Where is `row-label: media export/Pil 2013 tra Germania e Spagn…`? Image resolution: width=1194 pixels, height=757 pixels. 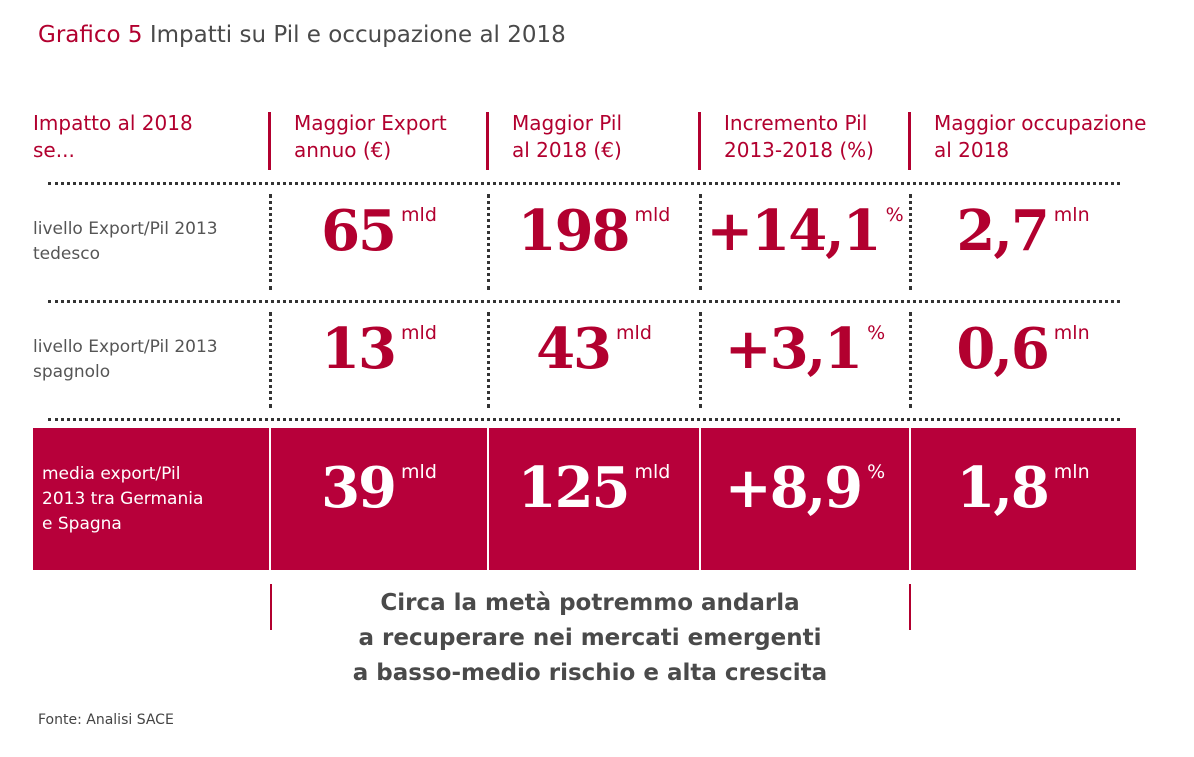 row-label: media export/Pil 2013 tra Germania e Spagn… is located at coordinates (122, 499).